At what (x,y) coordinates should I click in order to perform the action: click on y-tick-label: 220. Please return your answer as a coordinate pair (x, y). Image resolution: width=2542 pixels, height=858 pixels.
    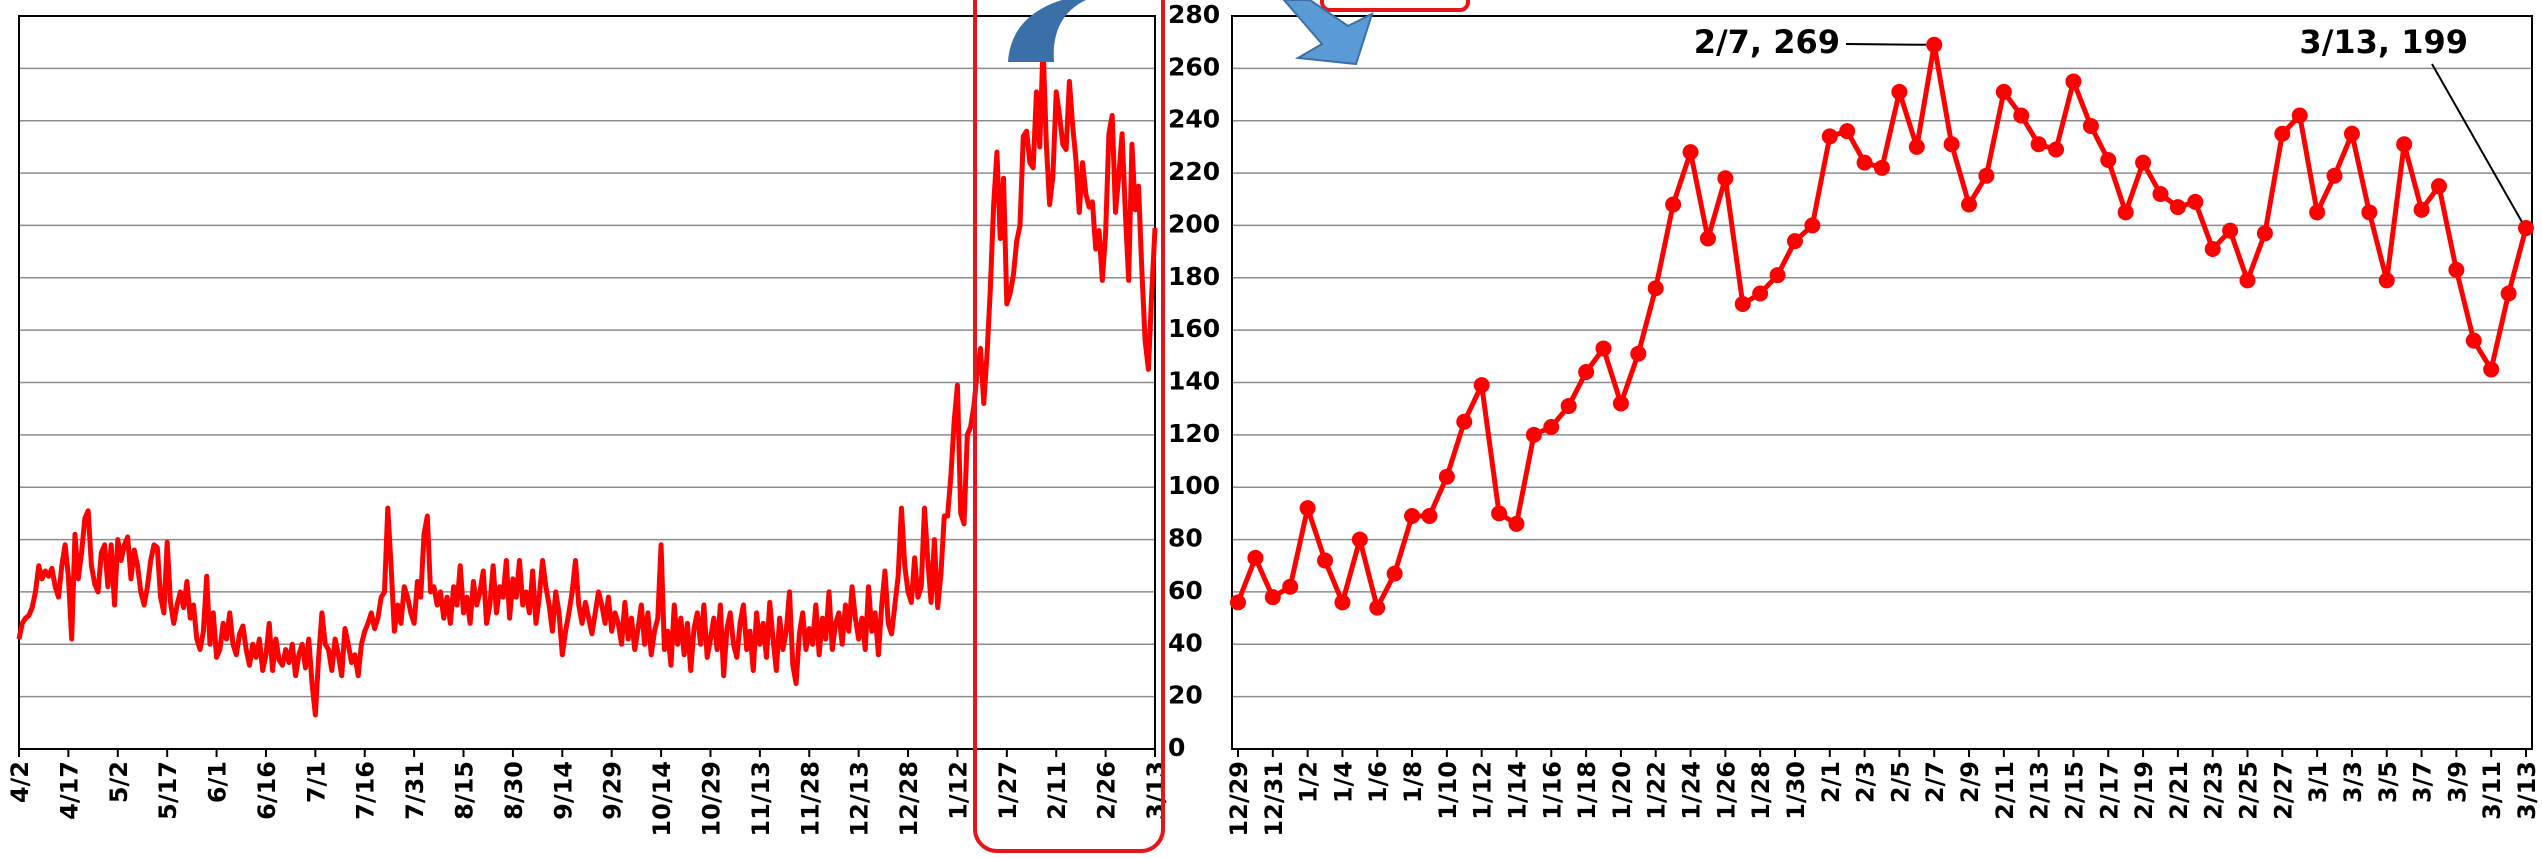
    Looking at the image, I should click on (1194, 171).